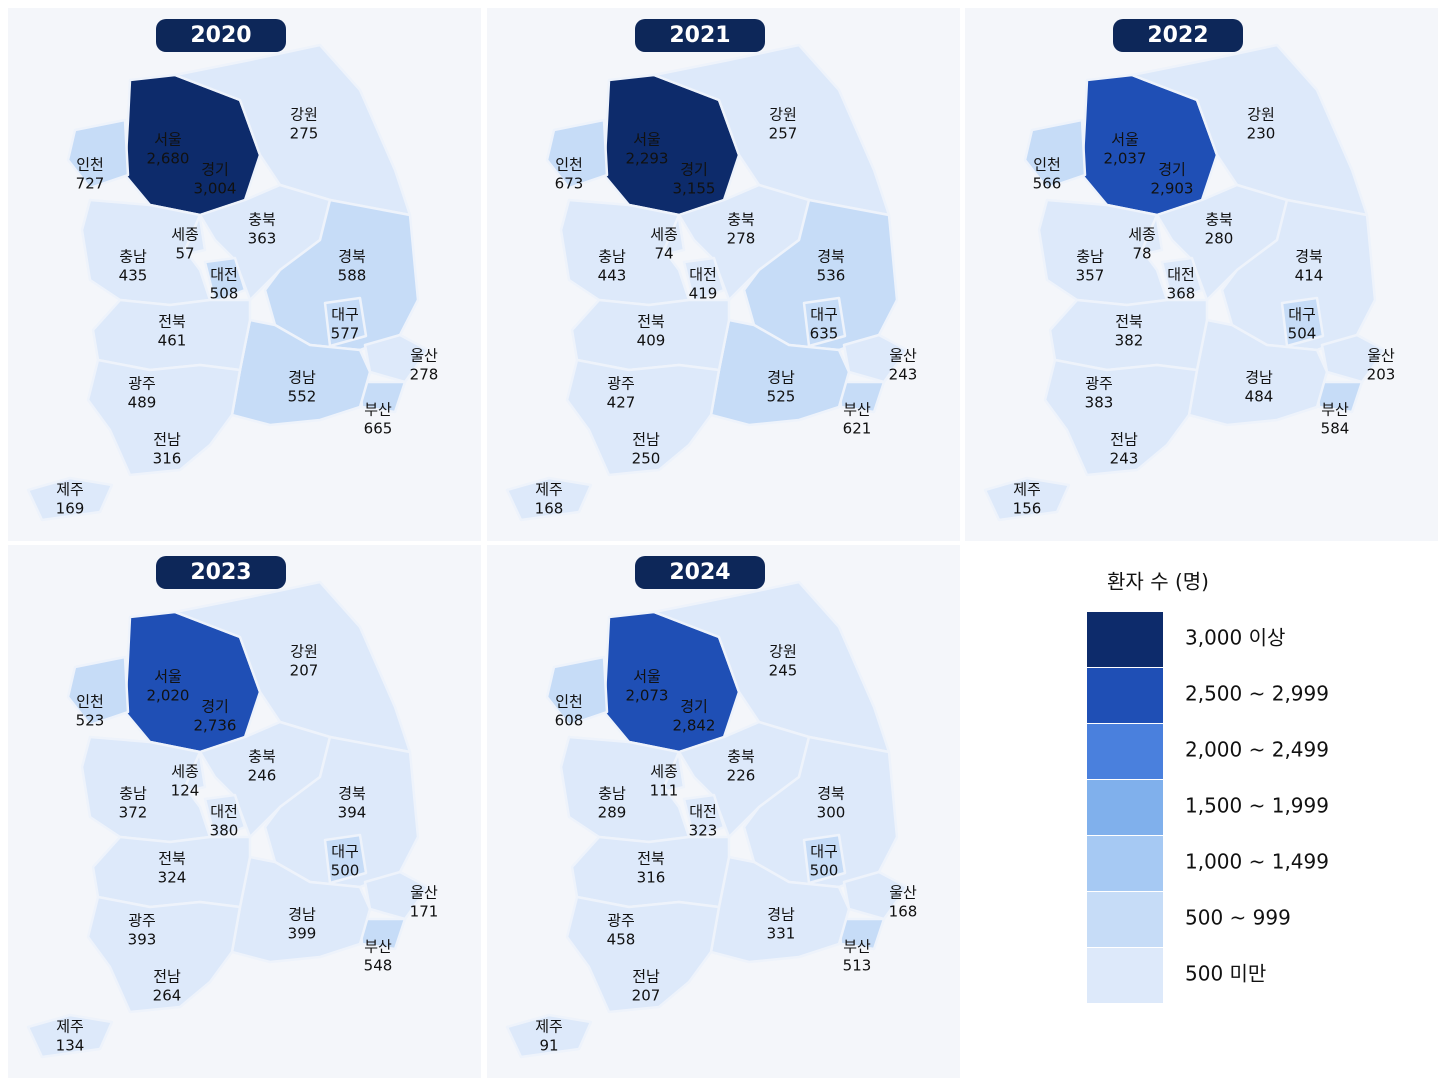 The height and width of the screenshot is (1090, 1448). Describe the element at coordinates (824, 334) in the screenshot. I see `region-value: 635` at that location.